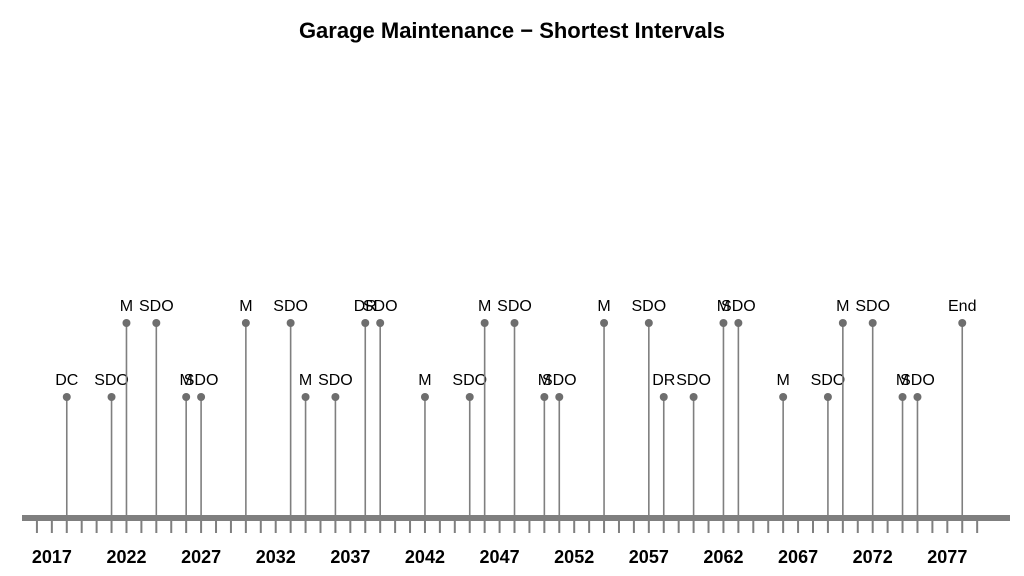  I want to click on event-label: End, so click(962, 306).